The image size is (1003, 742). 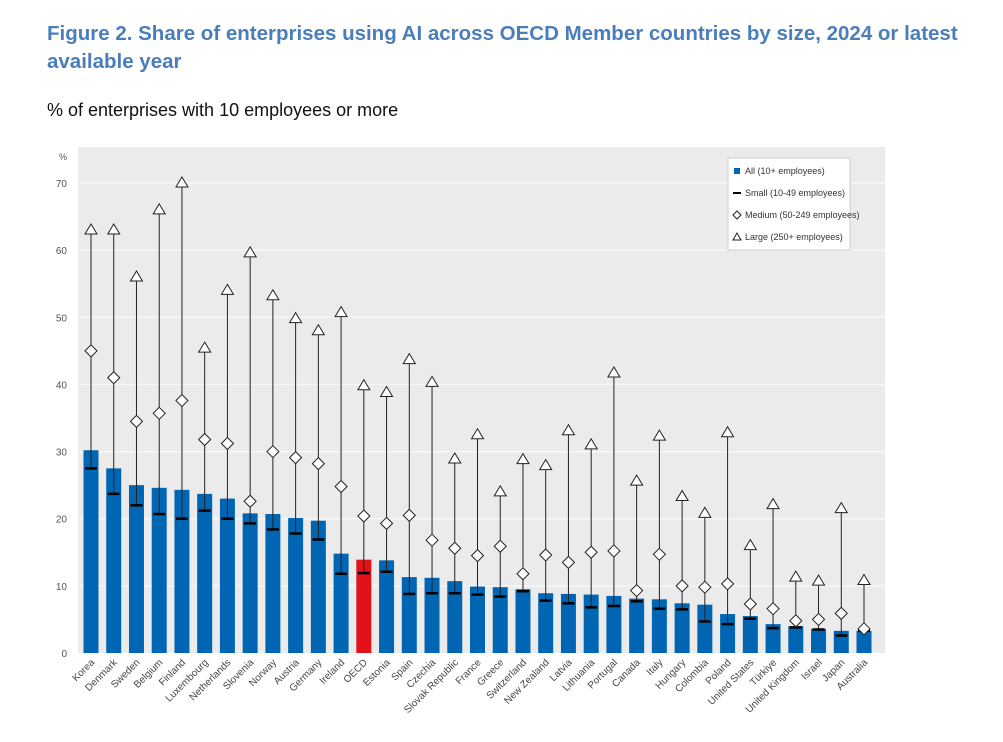 I want to click on y-tick-label: 50, so click(x=62, y=318).